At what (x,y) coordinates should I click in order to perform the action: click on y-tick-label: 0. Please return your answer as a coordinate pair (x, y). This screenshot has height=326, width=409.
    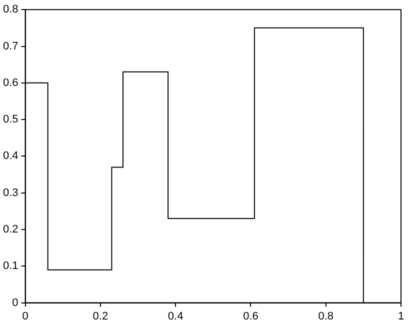
    Looking at the image, I should click on (15, 302).